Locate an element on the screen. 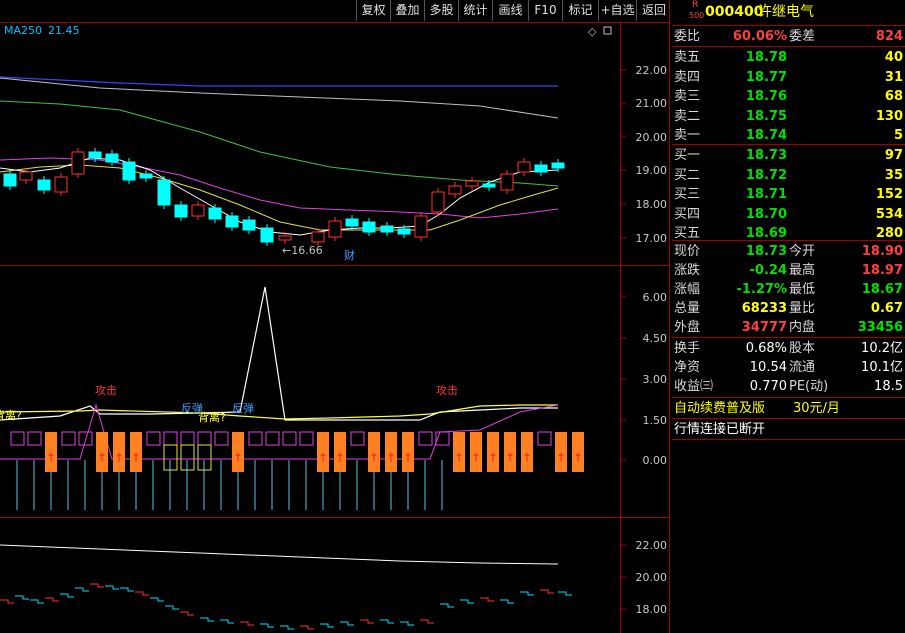 The width and height of the screenshot is (905, 633). mark-button: 标记 is located at coordinates (580, 10).